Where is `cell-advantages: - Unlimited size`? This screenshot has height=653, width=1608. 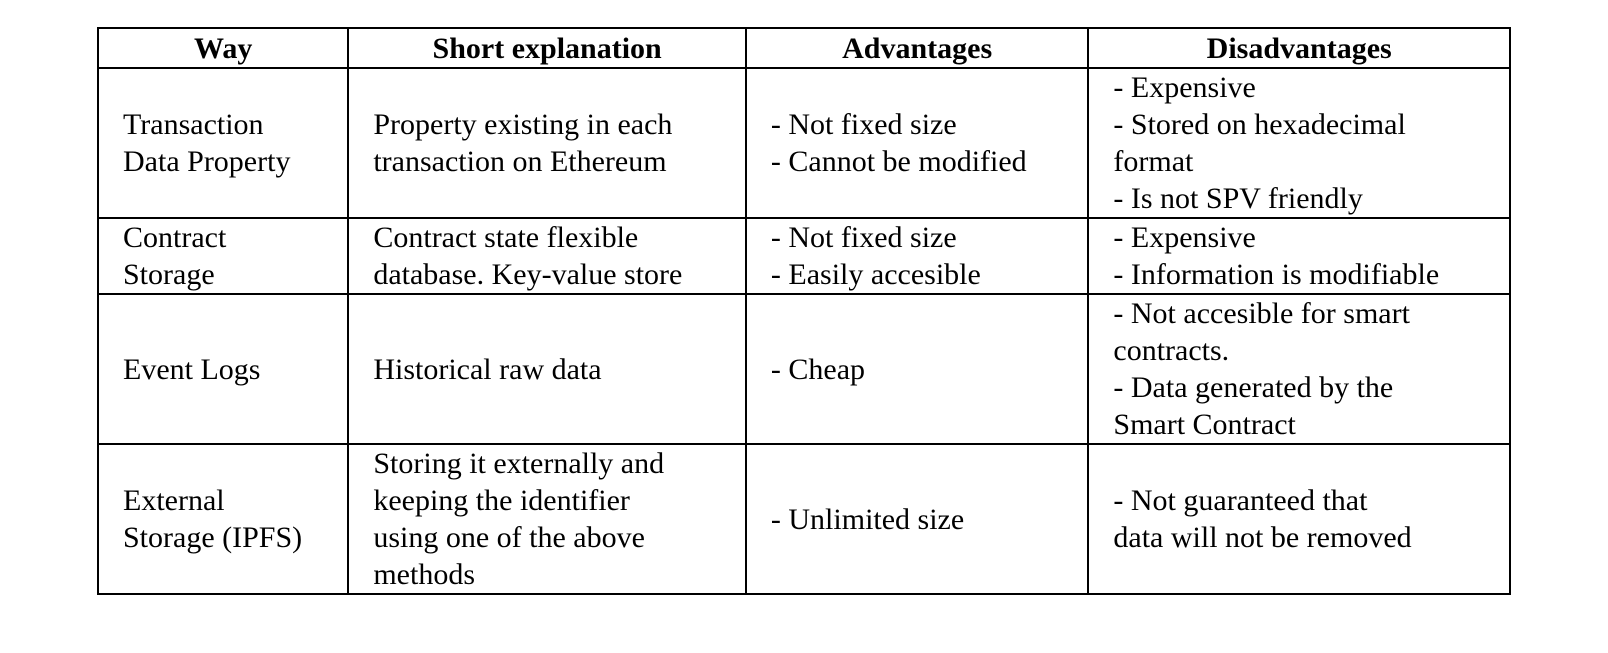
cell-advantages: - Unlimited size is located at coordinates (917, 519).